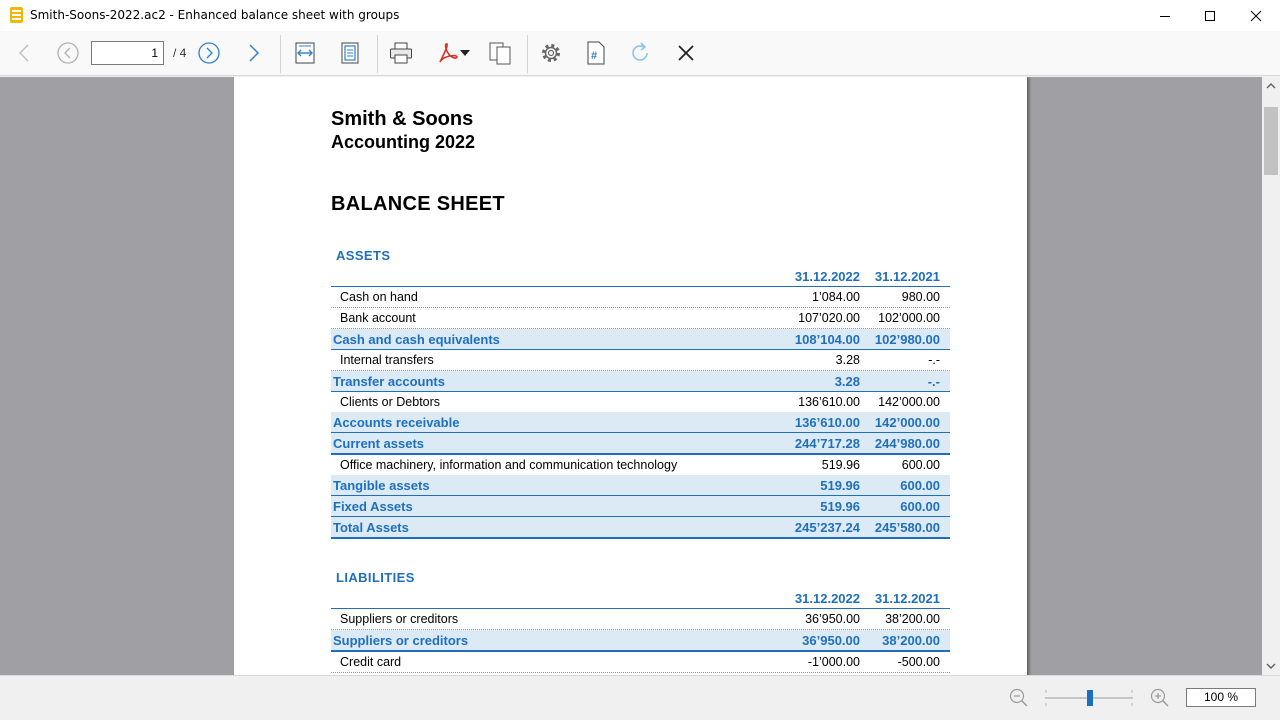 Image resolution: width=1280 pixels, height=720 pixels. I want to click on grand-total-row: Total Assets 245’237.24 245’580.00, so click(640, 528).